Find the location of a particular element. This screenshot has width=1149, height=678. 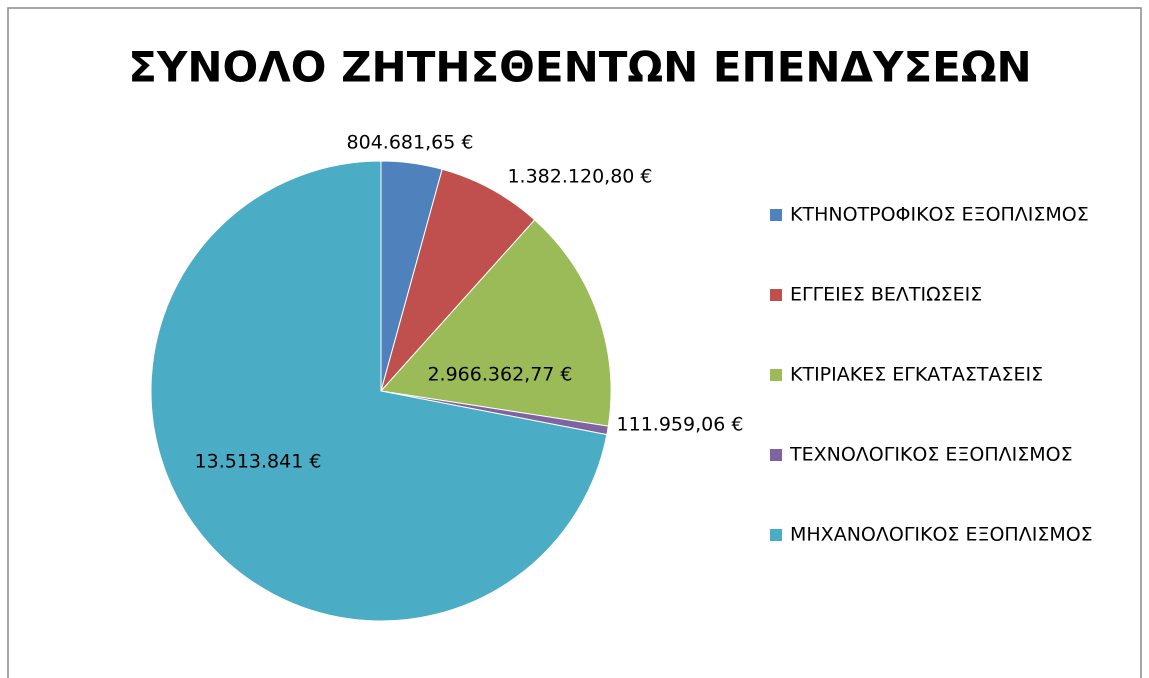

data-label: 111.959,06 € is located at coordinates (680, 425).